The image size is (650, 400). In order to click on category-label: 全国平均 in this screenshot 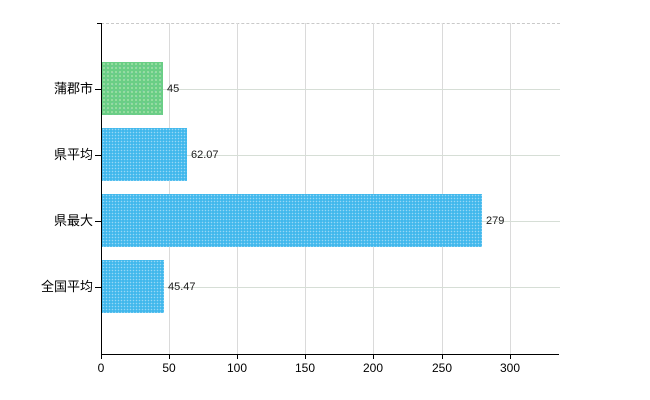, I will do `click(66, 286)`.